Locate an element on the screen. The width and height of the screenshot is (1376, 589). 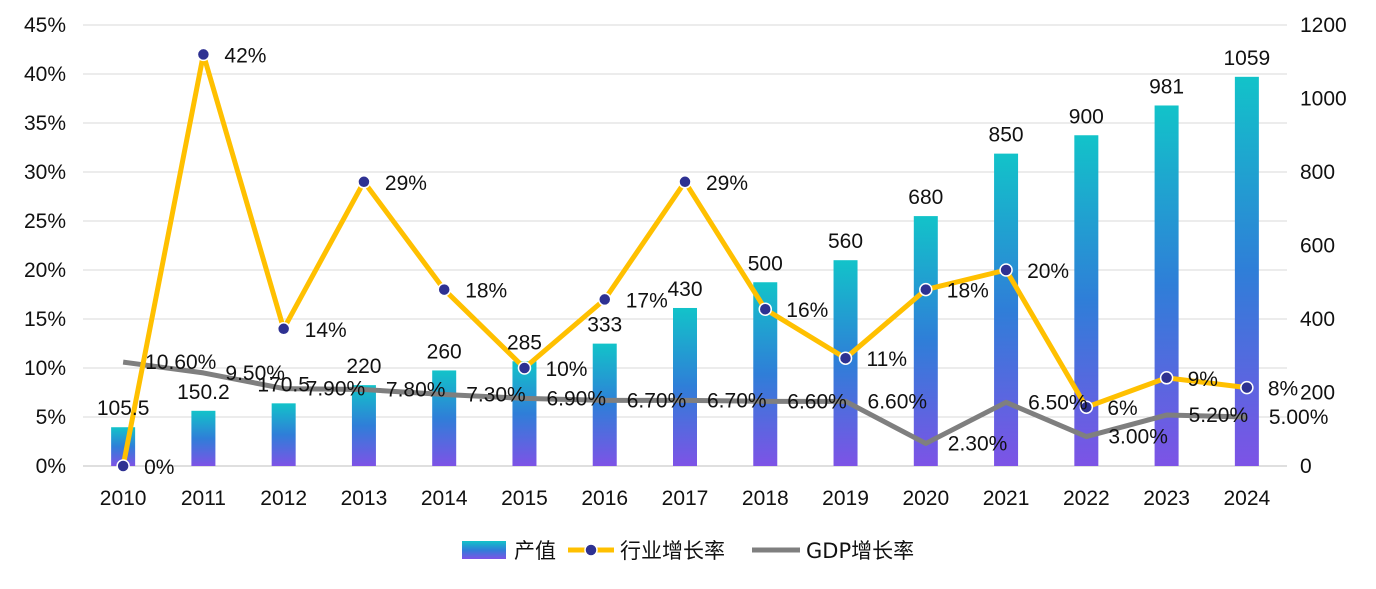
x-axis-tick-label: 2012 is located at coordinates (283, 498).